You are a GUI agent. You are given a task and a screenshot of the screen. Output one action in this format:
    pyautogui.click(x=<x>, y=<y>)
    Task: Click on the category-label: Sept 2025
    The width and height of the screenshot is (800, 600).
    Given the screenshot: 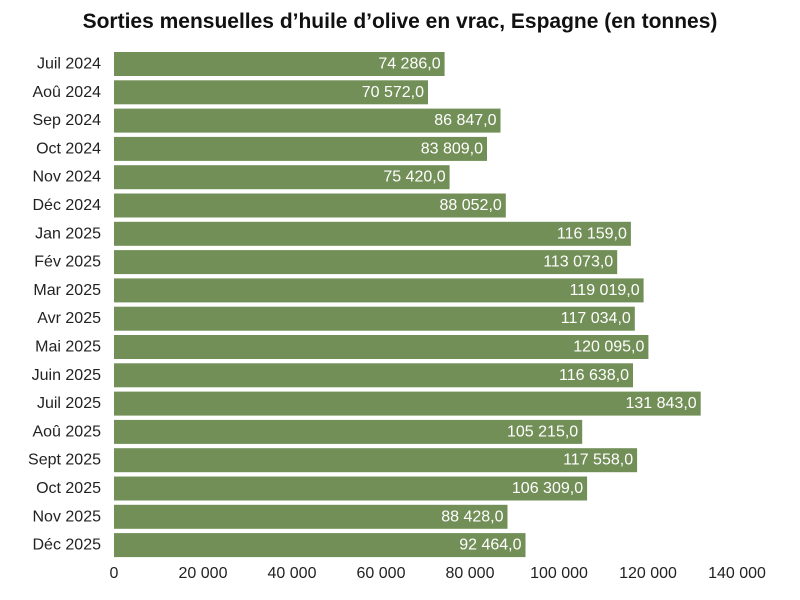 What is the action you would take?
    pyautogui.click(x=64, y=460)
    